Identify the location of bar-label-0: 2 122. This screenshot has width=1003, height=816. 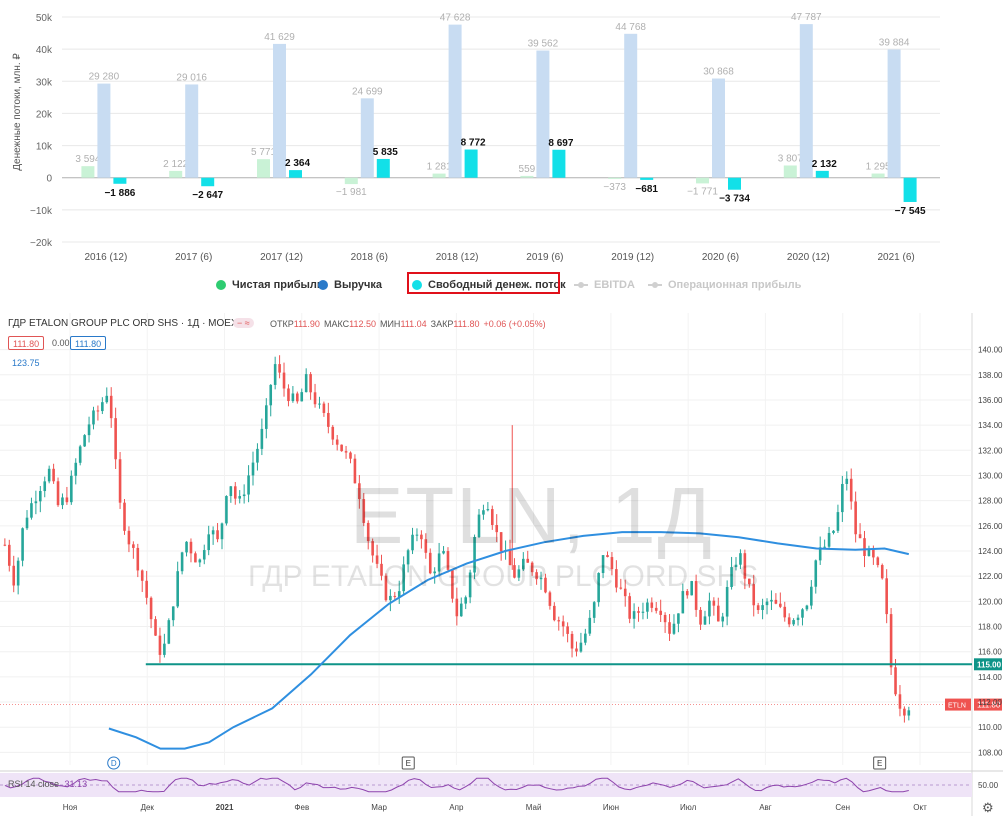
(175, 164).